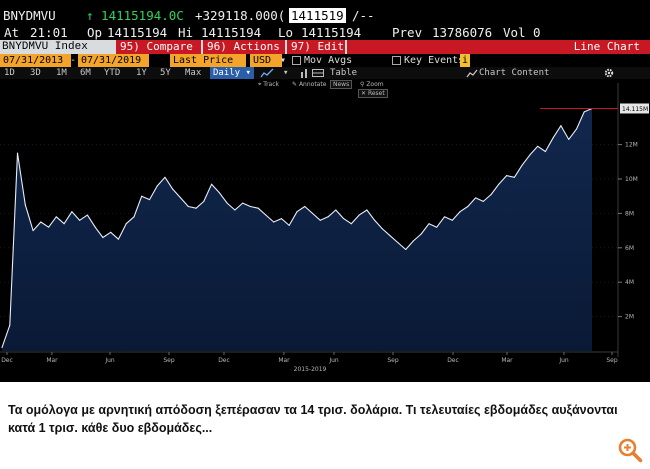  What do you see at coordinates (186, 32) in the screenshot?
I see `high-label: Hi` at bounding box center [186, 32].